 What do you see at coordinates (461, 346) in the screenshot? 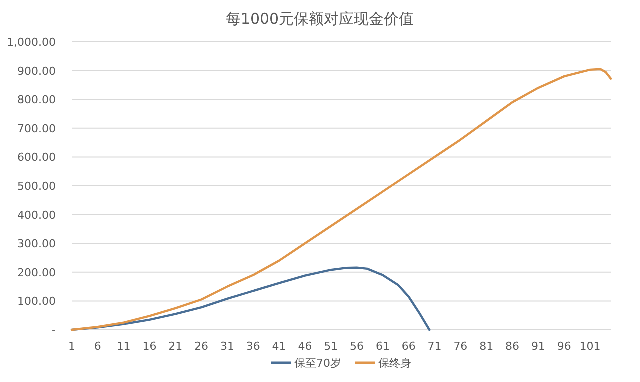
I see `x-tick-label: 76` at bounding box center [461, 346].